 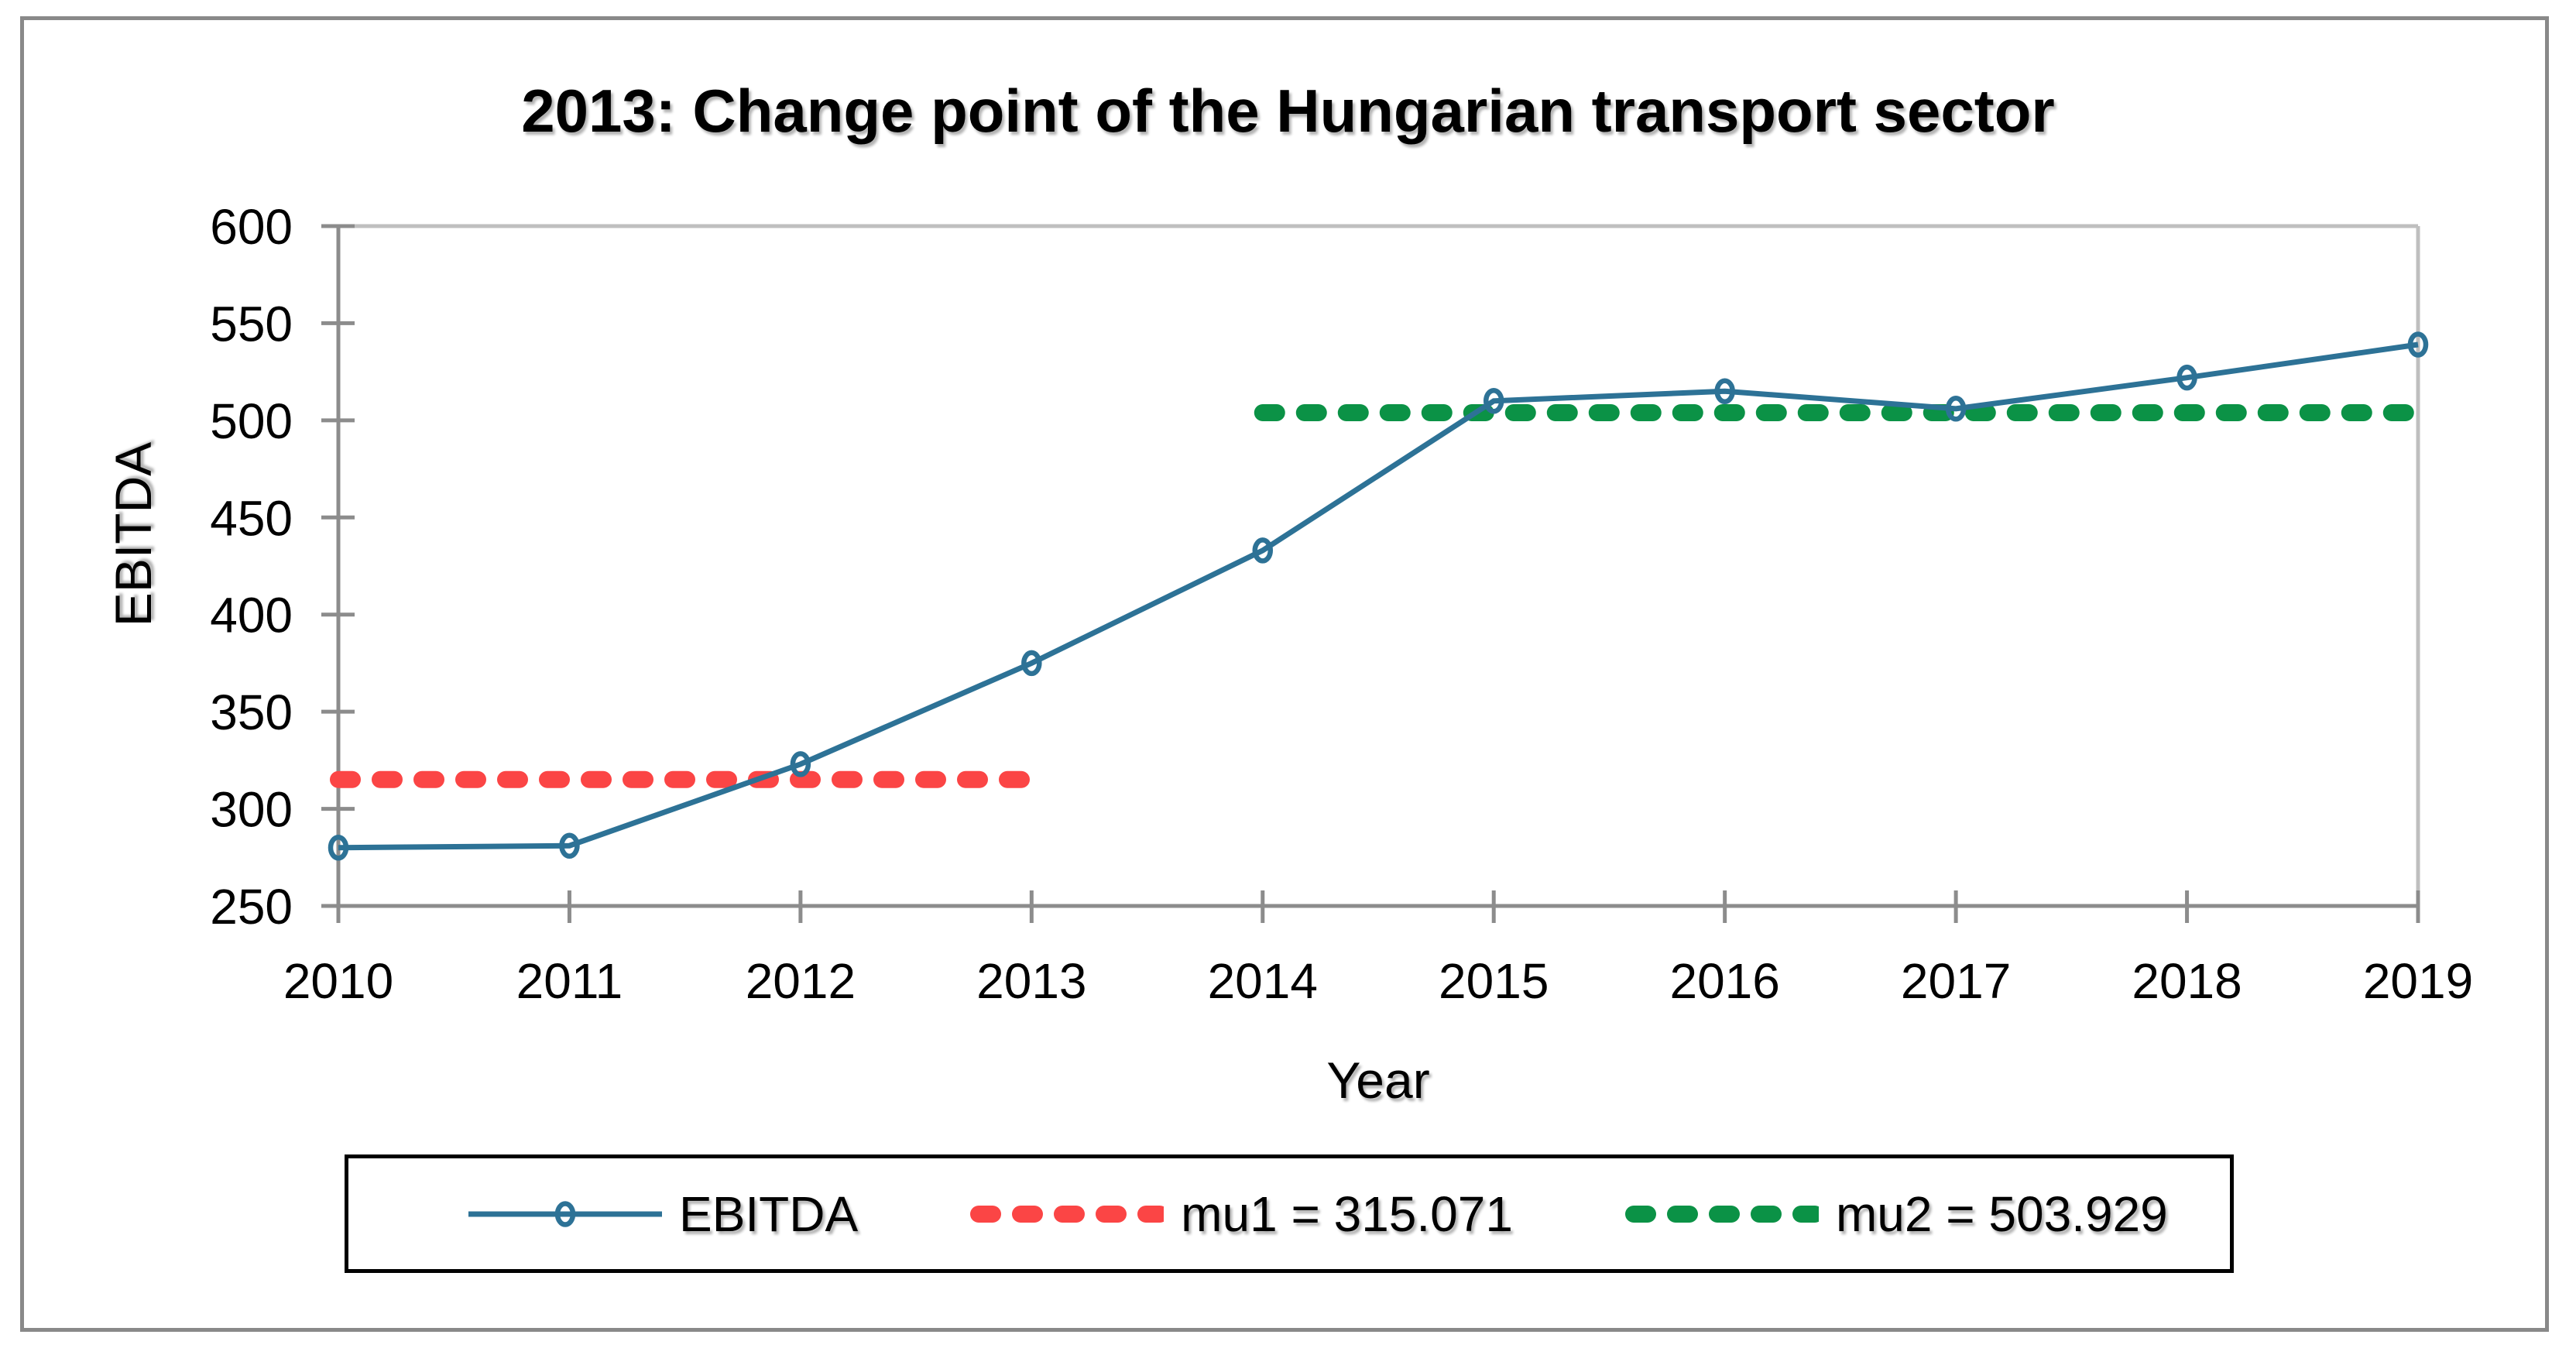 What do you see at coordinates (663, 1214) in the screenshot?
I see `legend-entry-ebitda: EBITDA` at bounding box center [663, 1214].